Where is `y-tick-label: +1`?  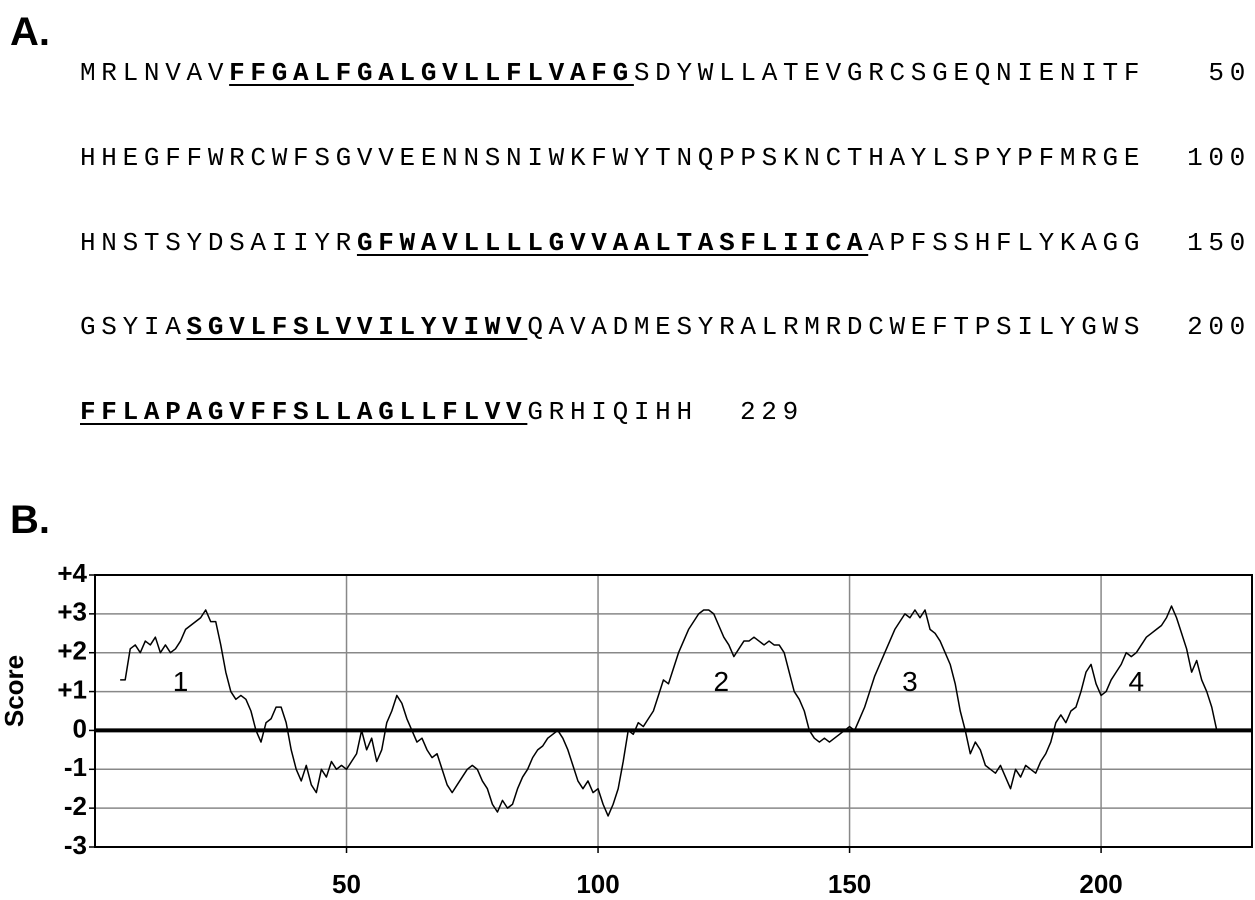
y-tick-label: +1 is located at coordinates (72, 689).